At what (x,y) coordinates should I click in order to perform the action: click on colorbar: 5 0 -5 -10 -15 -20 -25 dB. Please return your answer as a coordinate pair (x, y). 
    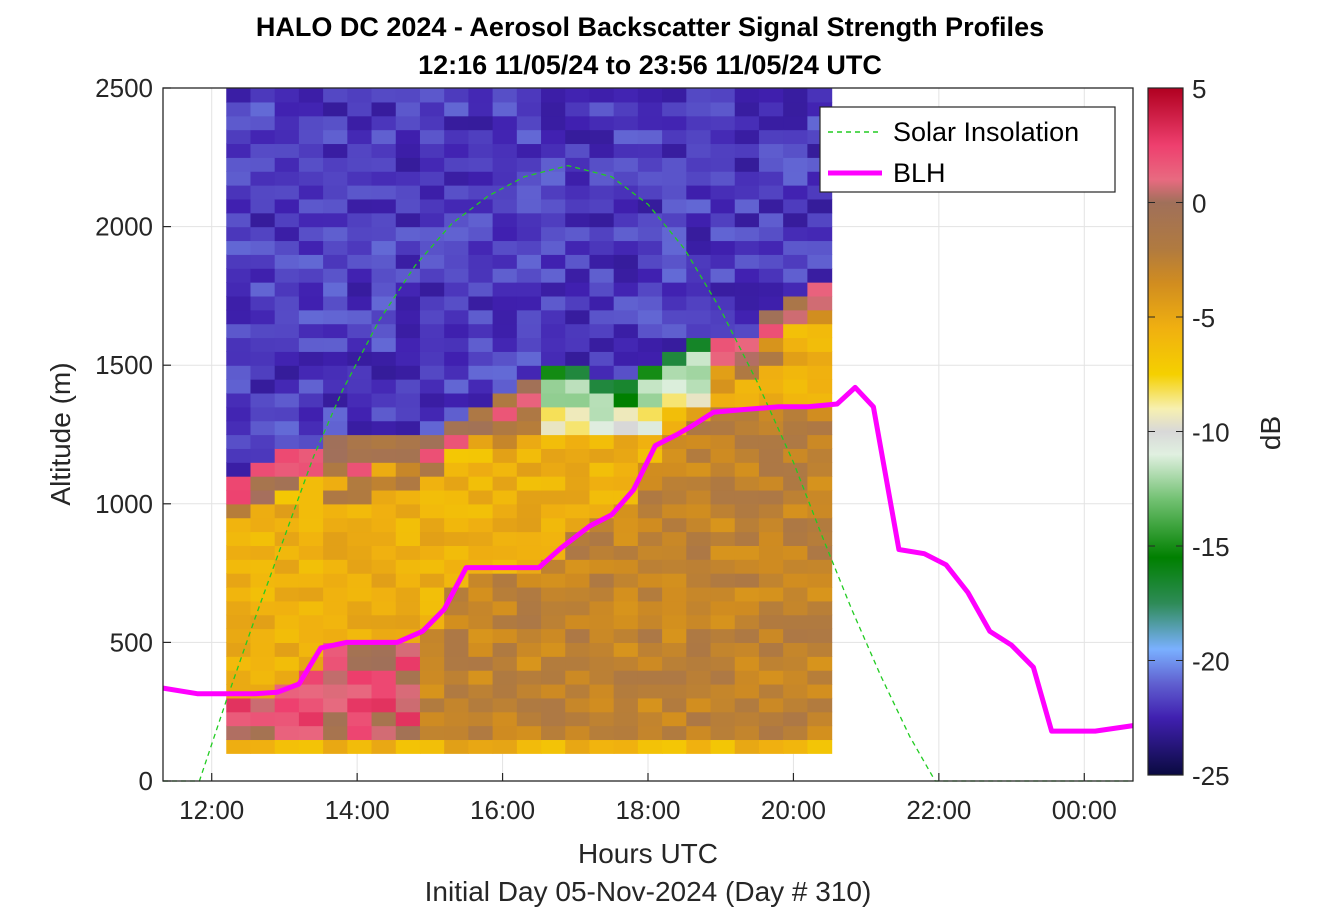
    Looking at the image, I should click on (1216, 432).